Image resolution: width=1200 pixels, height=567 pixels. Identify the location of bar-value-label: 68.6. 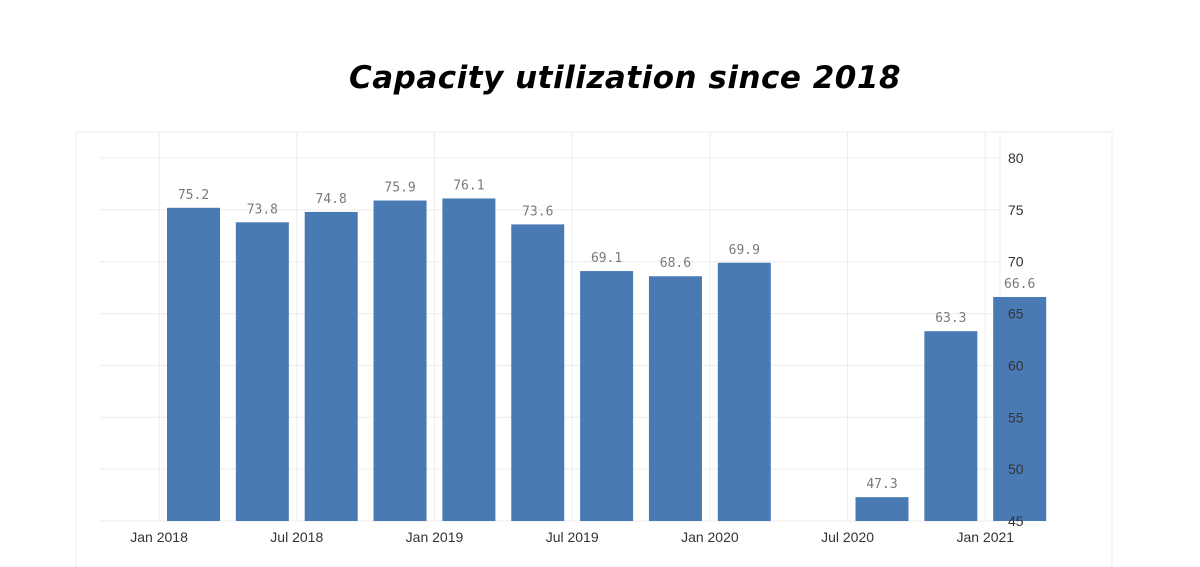
(675, 263).